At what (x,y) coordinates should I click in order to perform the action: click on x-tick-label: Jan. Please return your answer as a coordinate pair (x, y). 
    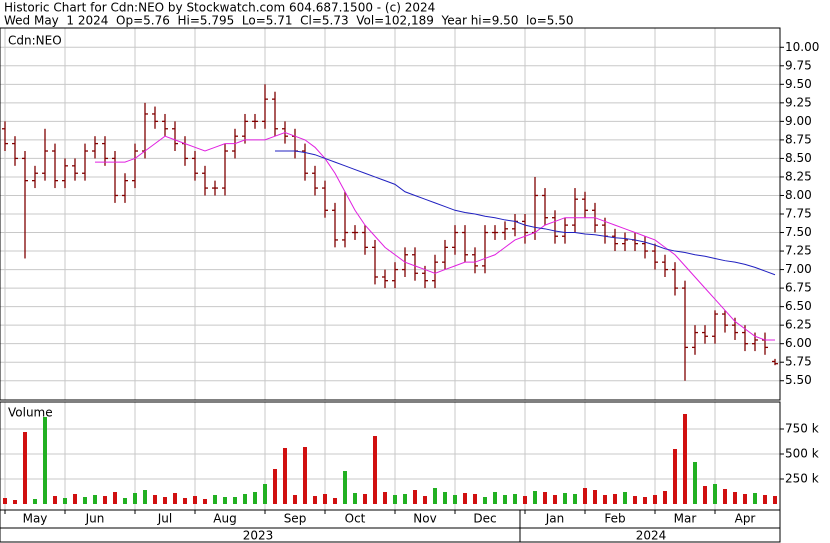
    Looking at the image, I should click on (555, 519).